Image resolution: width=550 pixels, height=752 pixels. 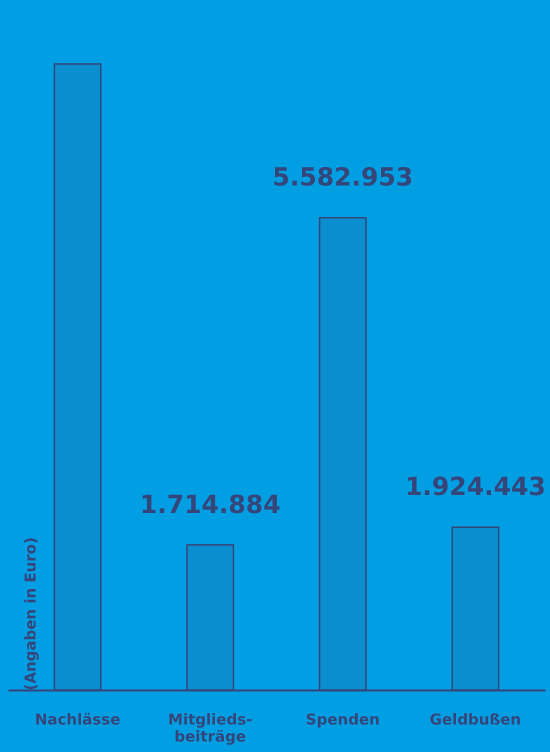 I want to click on data-label: 1.714.884, so click(x=210, y=504).